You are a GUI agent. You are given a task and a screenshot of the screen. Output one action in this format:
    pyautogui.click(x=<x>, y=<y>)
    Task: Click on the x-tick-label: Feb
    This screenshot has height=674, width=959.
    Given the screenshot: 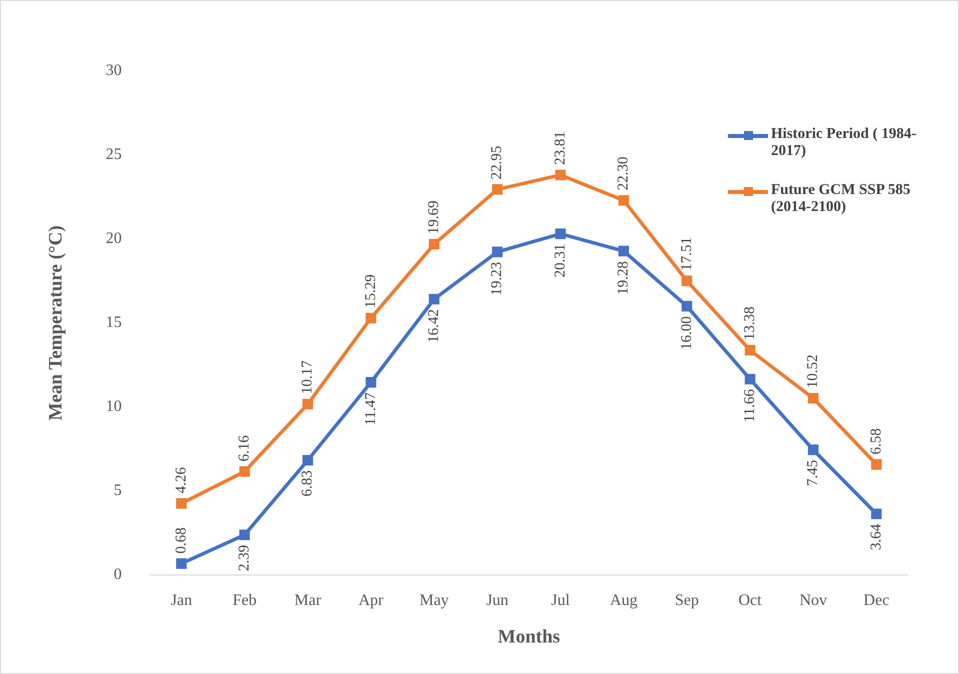 What is the action you would take?
    pyautogui.click(x=244, y=600)
    